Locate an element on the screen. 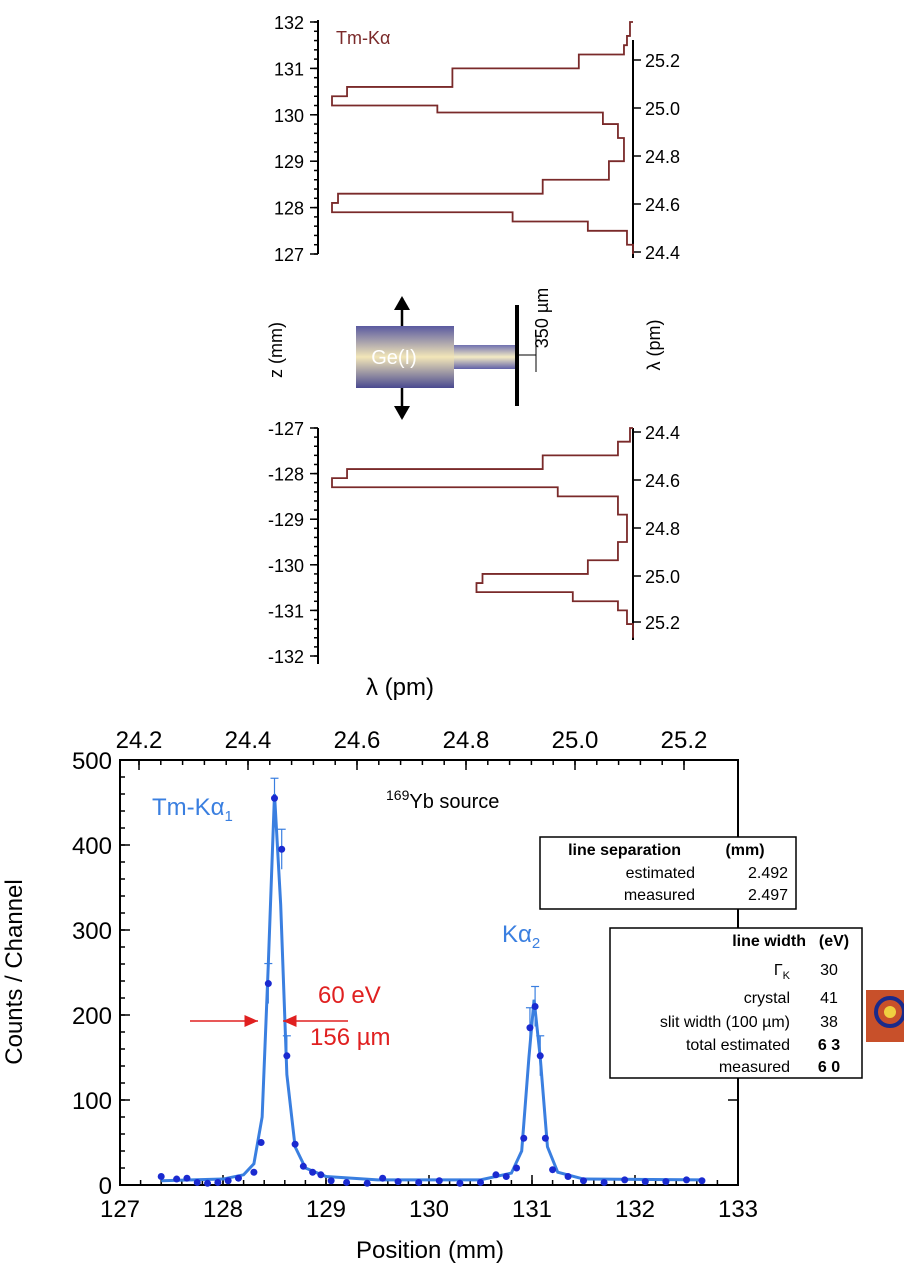 Image resolution: width=904 pixels, height=1264 pixels. upper-right-ticks: 25.2 25.0 24.8 24.6 24.4 is located at coordinates (656, 157).